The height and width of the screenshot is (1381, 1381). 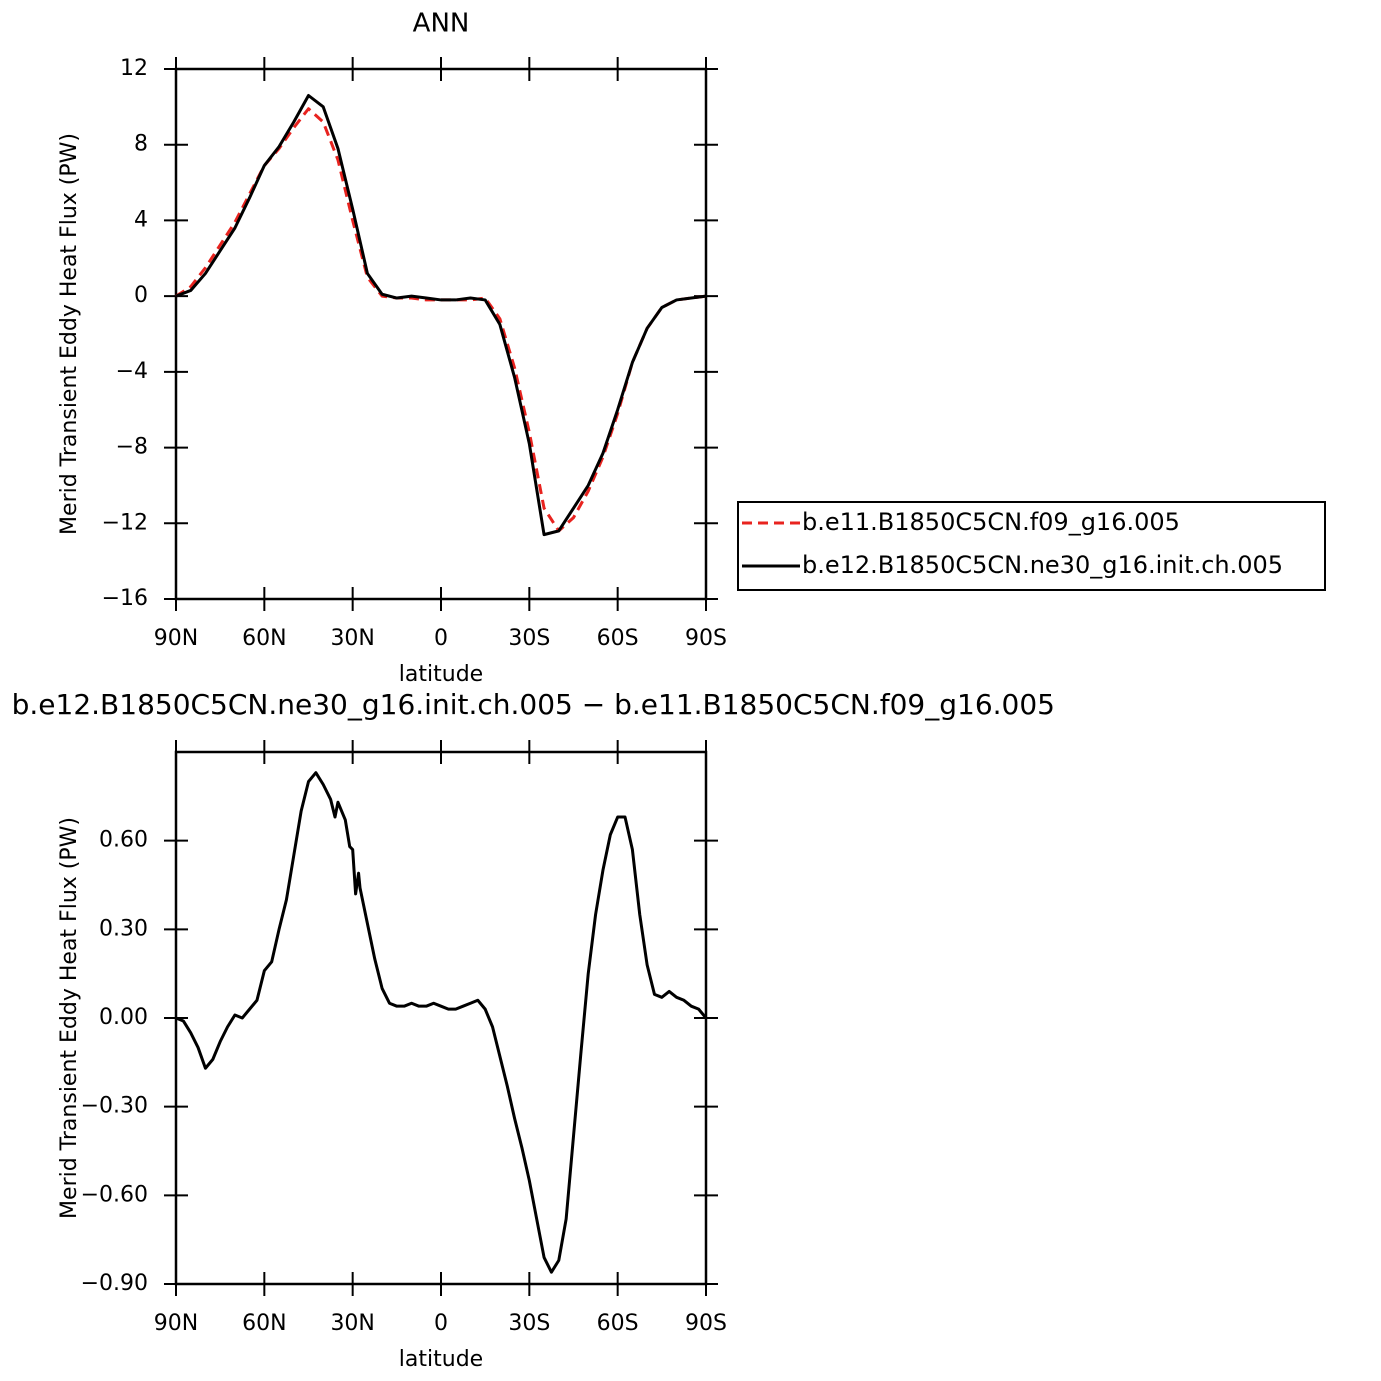 I want to click on plot-frame, so click(x=441, y=334).